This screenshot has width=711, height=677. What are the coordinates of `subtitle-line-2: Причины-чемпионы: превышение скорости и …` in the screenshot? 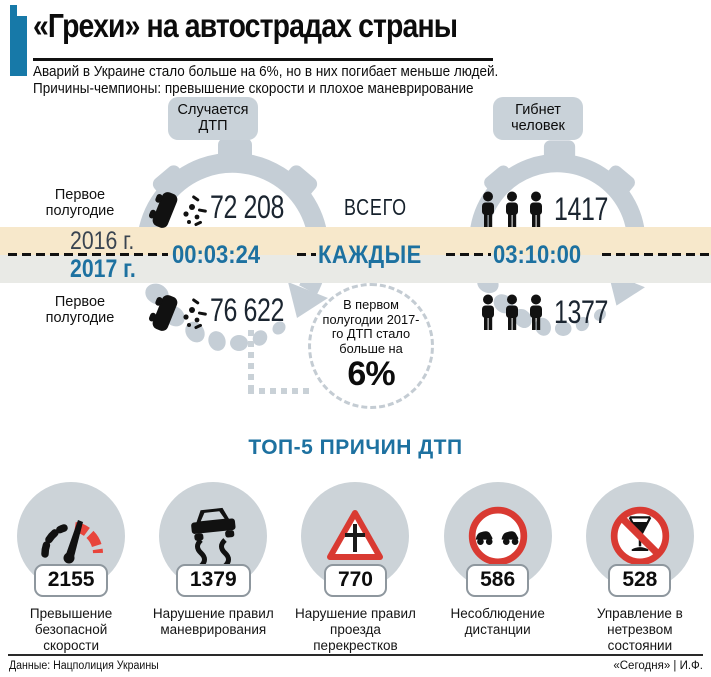 It's located at (253, 88).